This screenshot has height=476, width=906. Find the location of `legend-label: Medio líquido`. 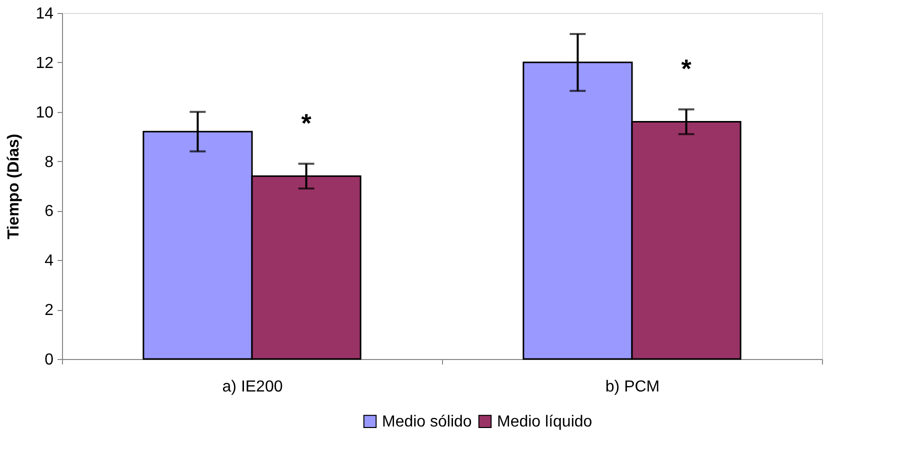

legend-label: Medio líquido is located at coordinates (544, 421).